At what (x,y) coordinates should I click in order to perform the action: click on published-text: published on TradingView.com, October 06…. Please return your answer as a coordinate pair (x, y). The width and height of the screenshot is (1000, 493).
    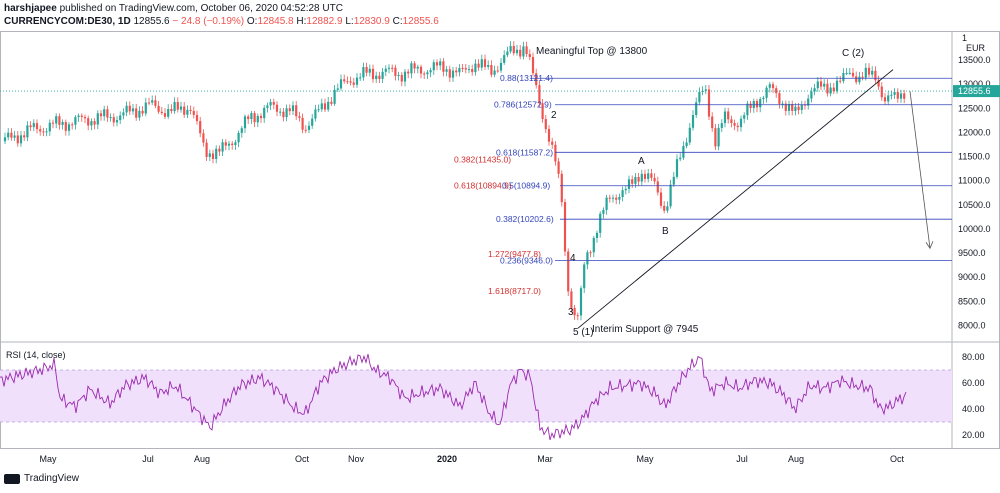
    Looking at the image, I should click on (201, 8).